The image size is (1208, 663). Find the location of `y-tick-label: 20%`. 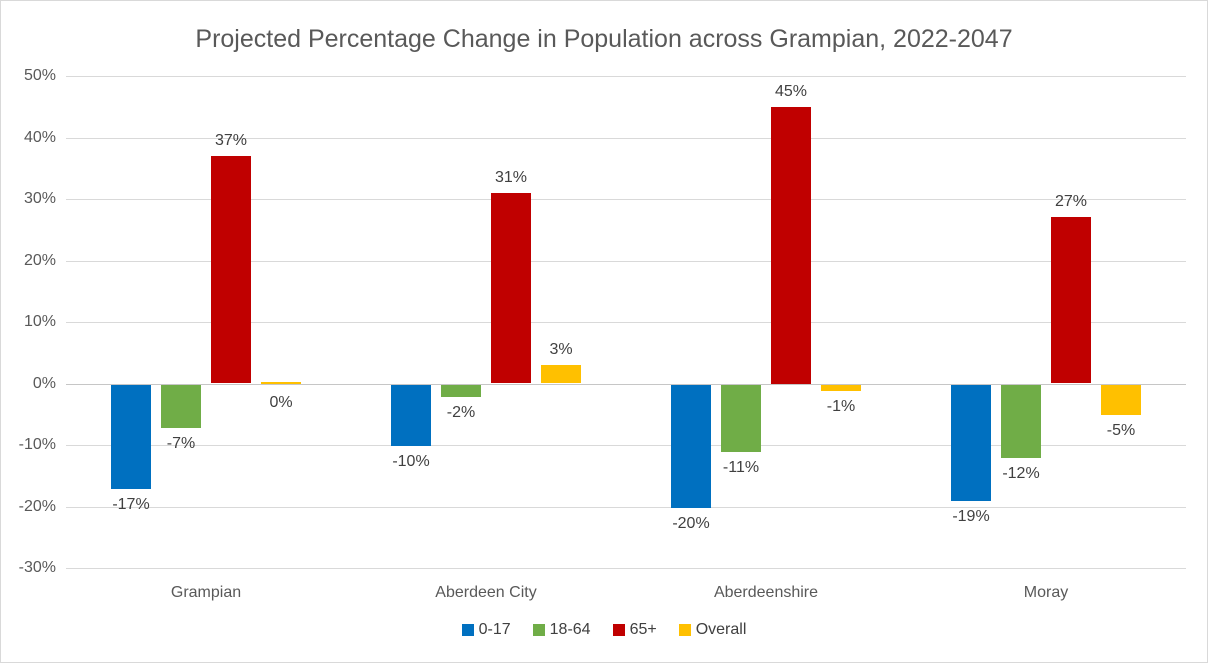

y-tick-label: 20% is located at coordinates (39, 260).